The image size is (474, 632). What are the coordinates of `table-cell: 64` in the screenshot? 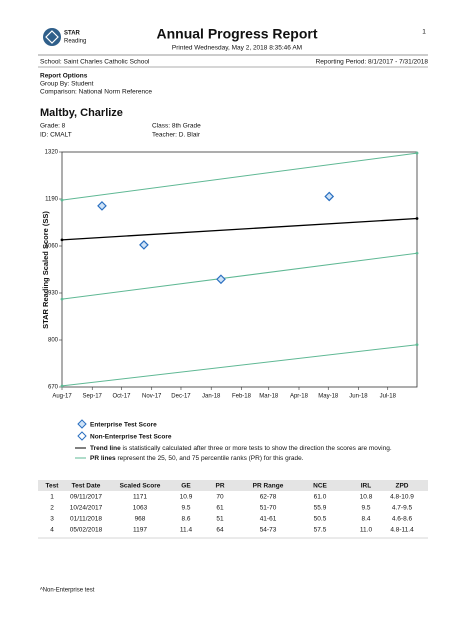 It's located at (220, 530).